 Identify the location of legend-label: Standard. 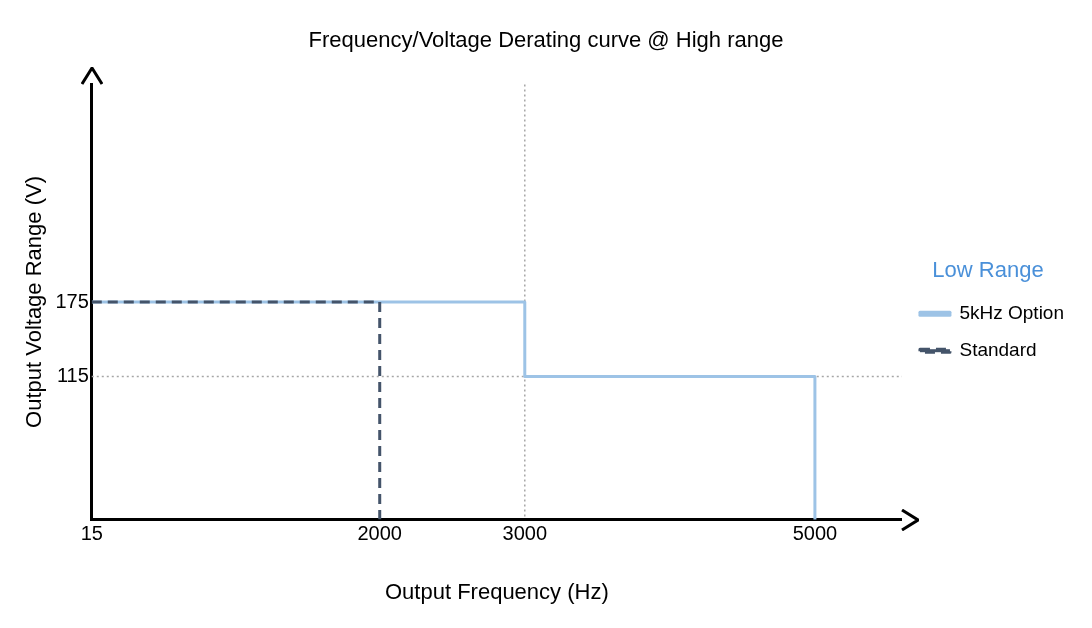
(998, 349).